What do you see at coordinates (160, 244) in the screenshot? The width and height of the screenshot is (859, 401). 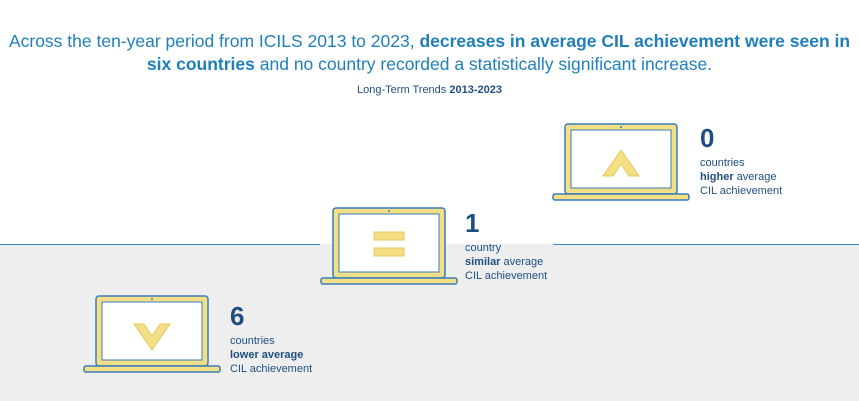 I see `divider-line-left` at bounding box center [160, 244].